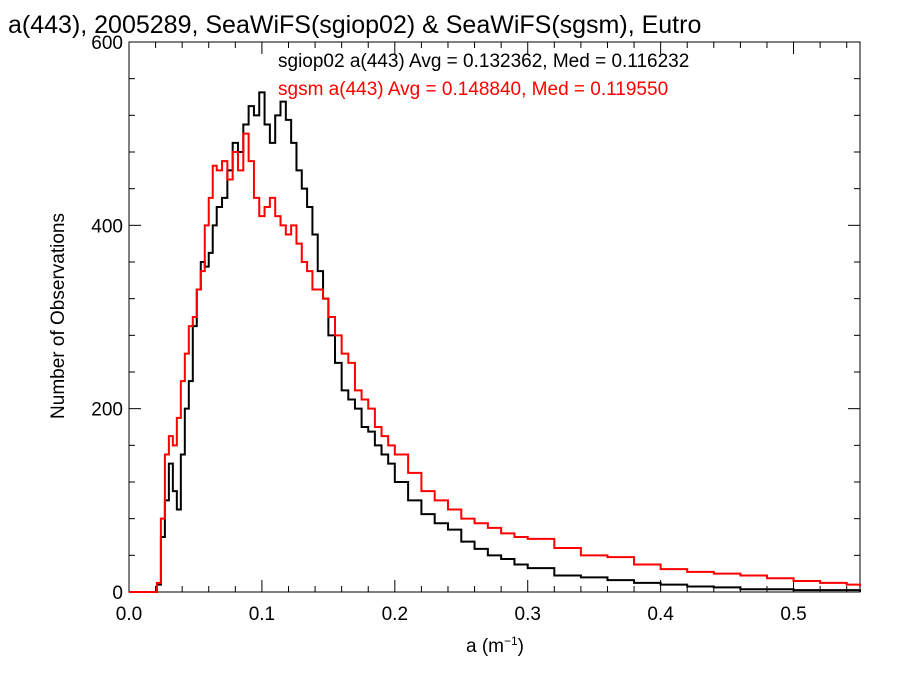 Image resolution: width=900 pixels, height=675 pixels. Describe the element at coordinates (521, 646) in the screenshot. I see `x-axis-label-end: )` at that location.